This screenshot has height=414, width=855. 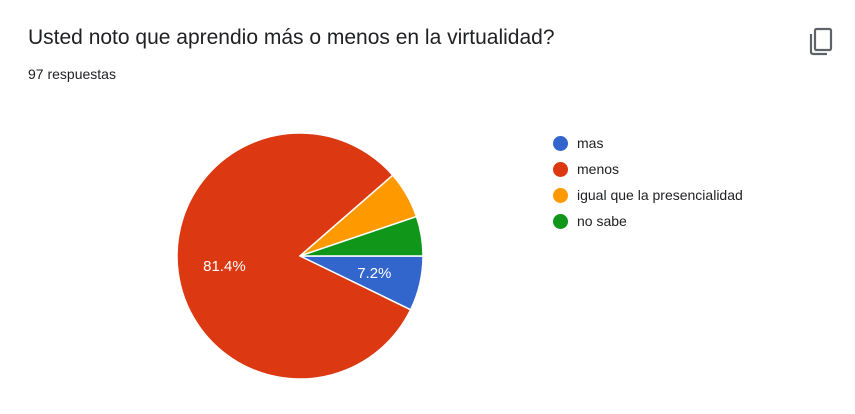 What do you see at coordinates (598, 169) in the screenshot?
I see `legend-label: menos` at bounding box center [598, 169].